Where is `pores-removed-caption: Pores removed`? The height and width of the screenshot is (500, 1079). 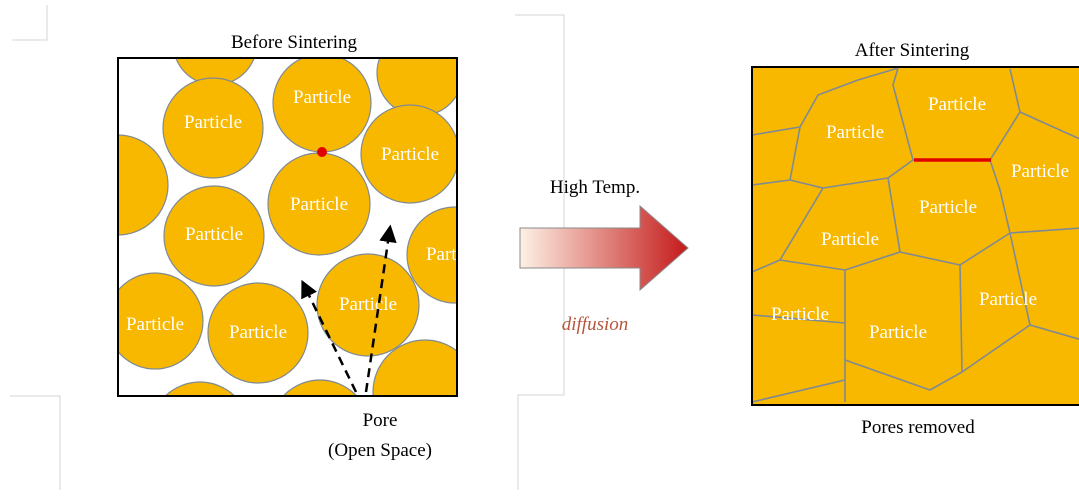 pores-removed-caption: Pores removed is located at coordinates (918, 427).